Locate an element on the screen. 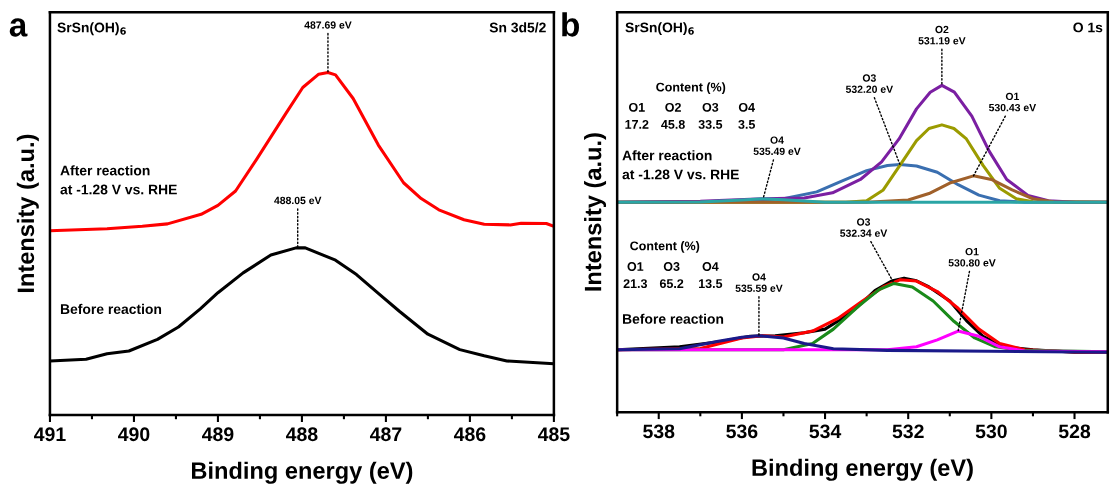 The image size is (1110, 486). x-tick-label: 532 is located at coordinates (908, 431).